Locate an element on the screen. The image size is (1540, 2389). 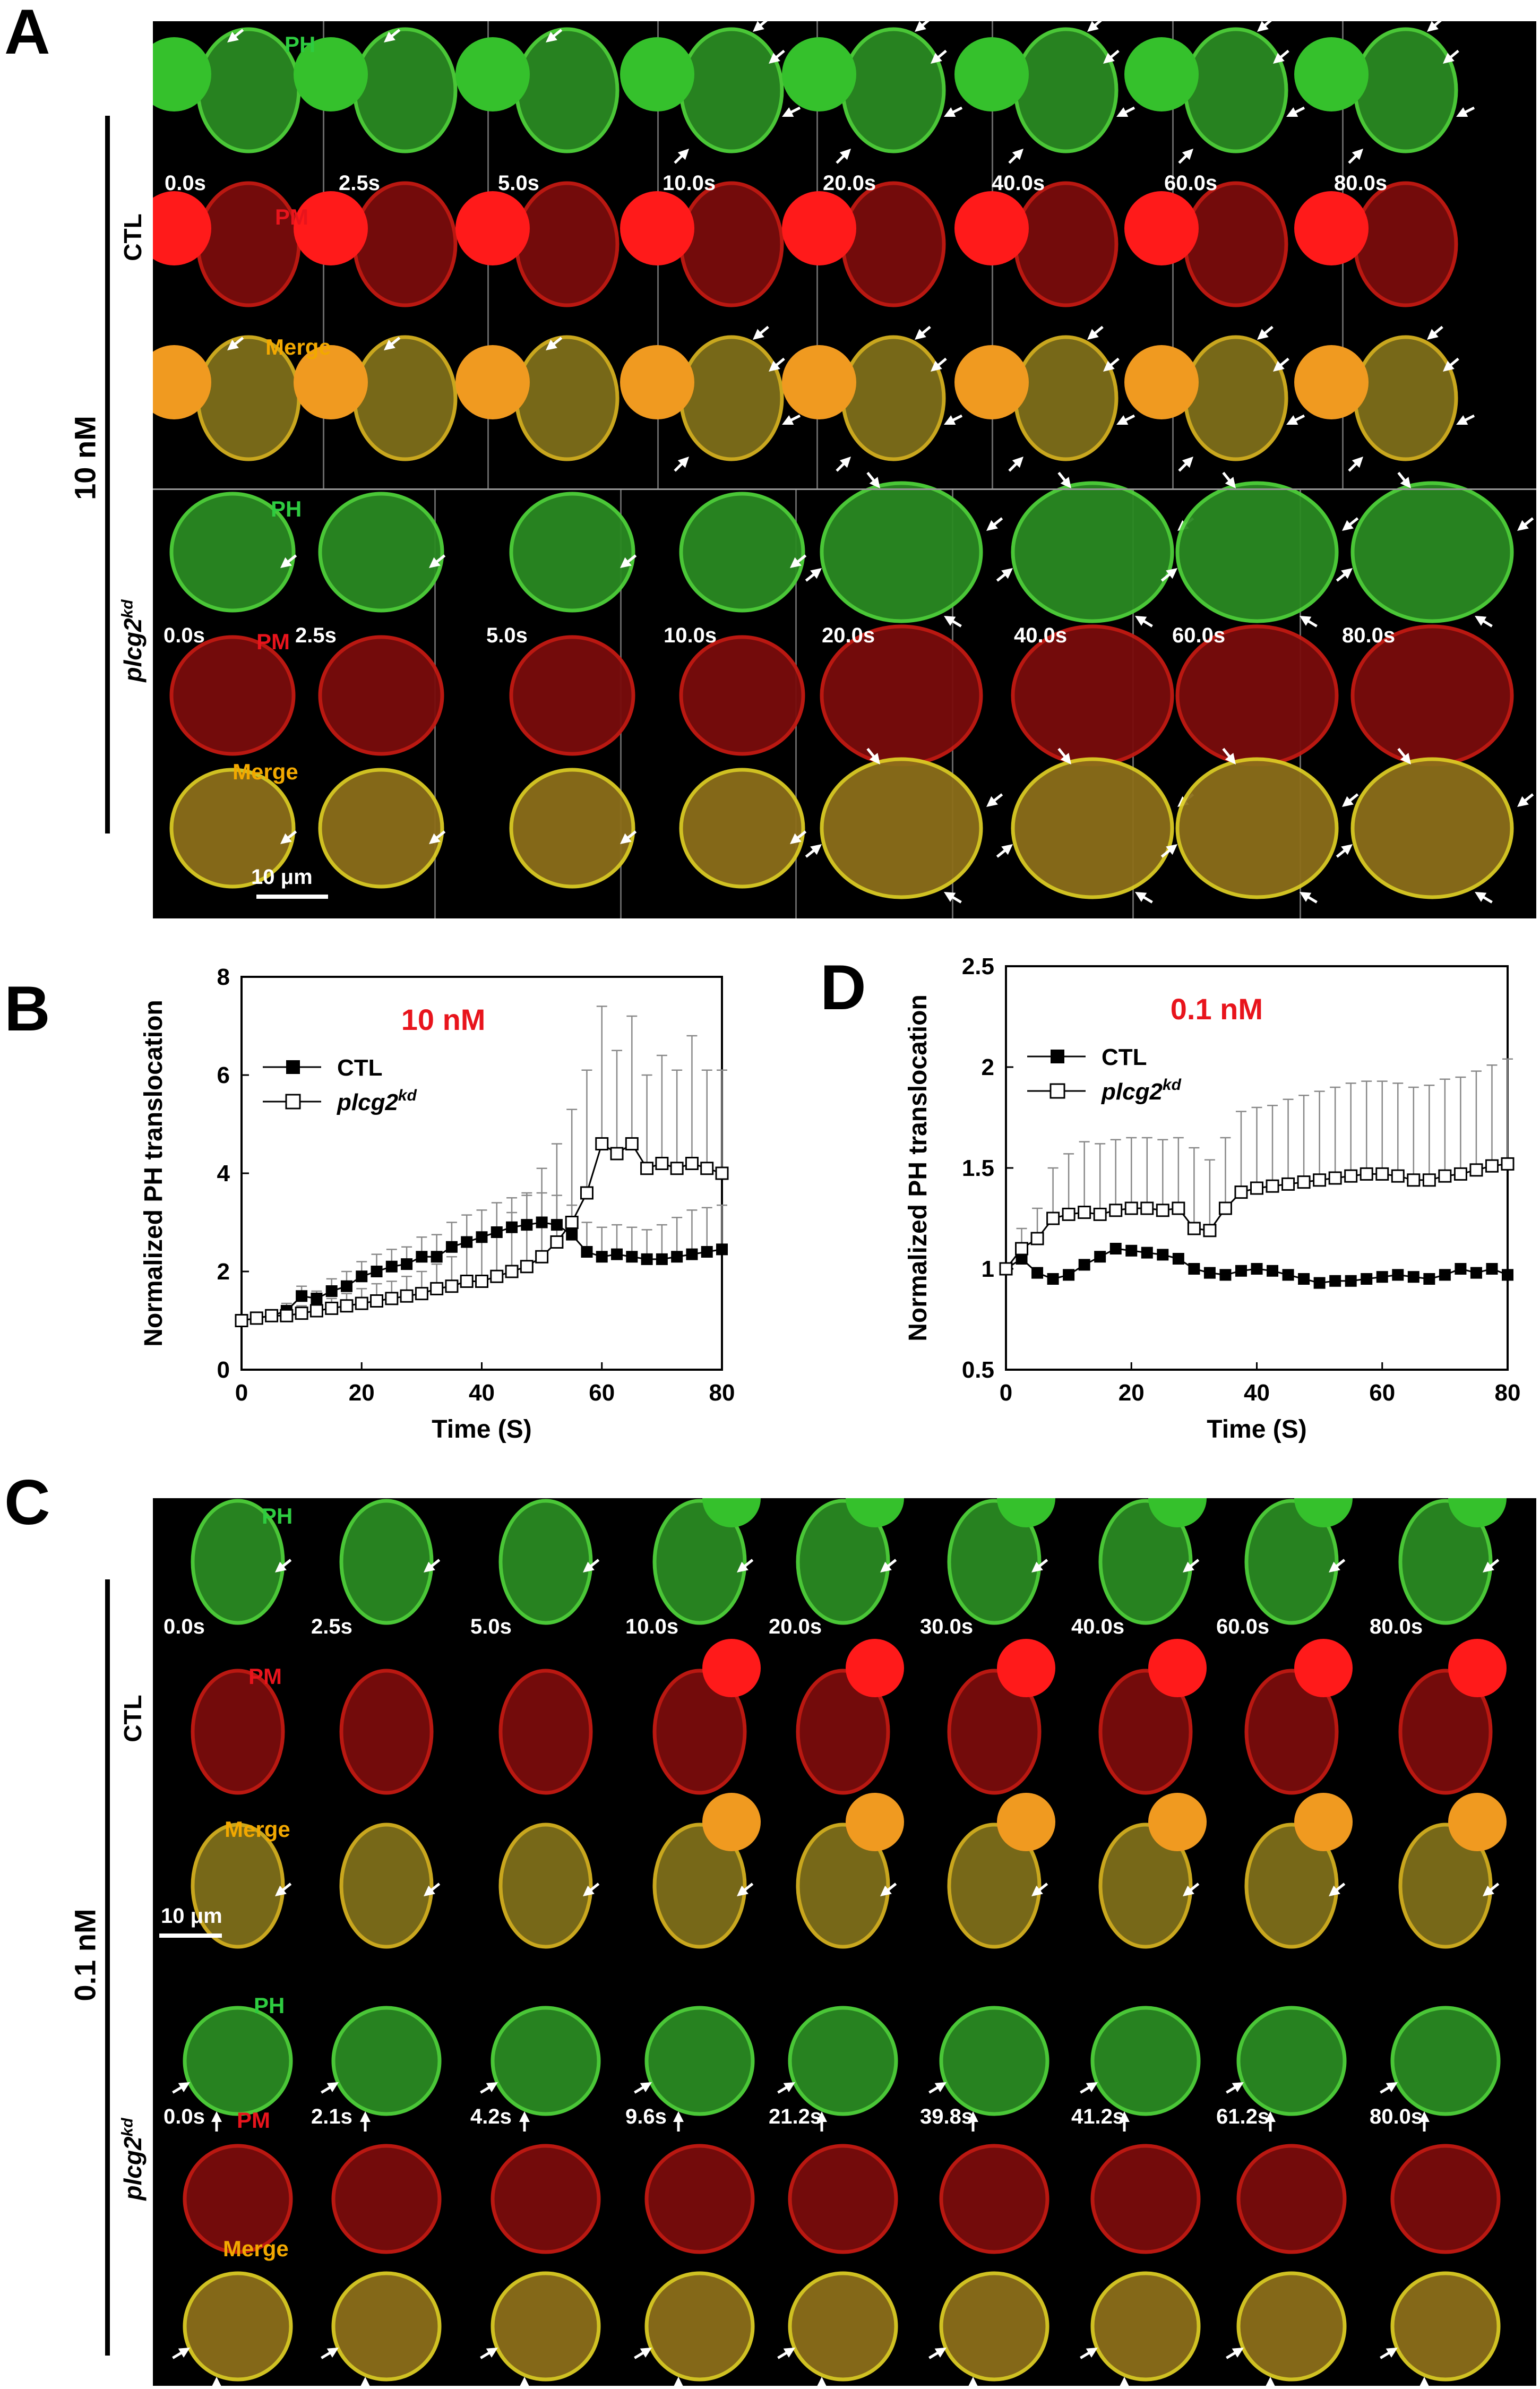
y-tick-label: 2 is located at coordinates (988, 1067).